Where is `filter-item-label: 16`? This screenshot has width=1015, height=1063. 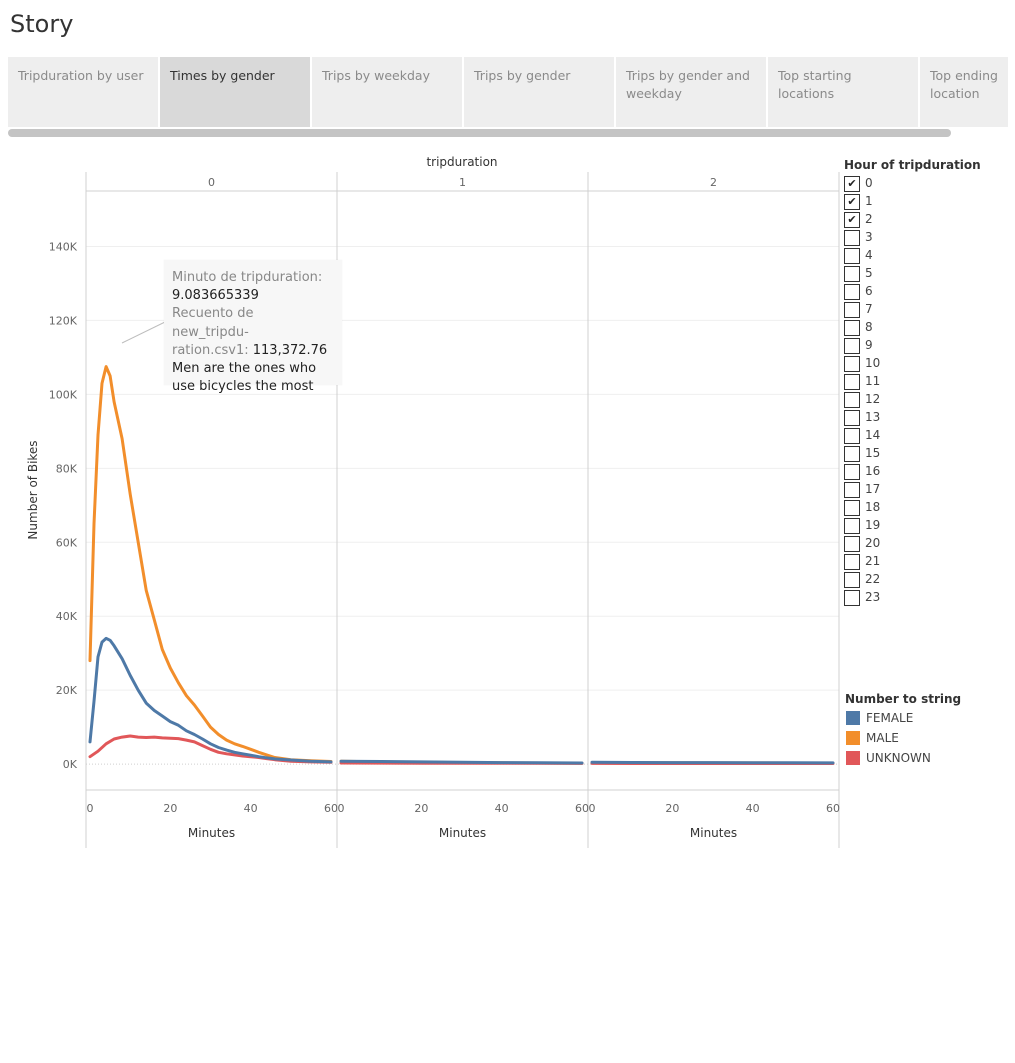 filter-item-label: 16 is located at coordinates (873, 471).